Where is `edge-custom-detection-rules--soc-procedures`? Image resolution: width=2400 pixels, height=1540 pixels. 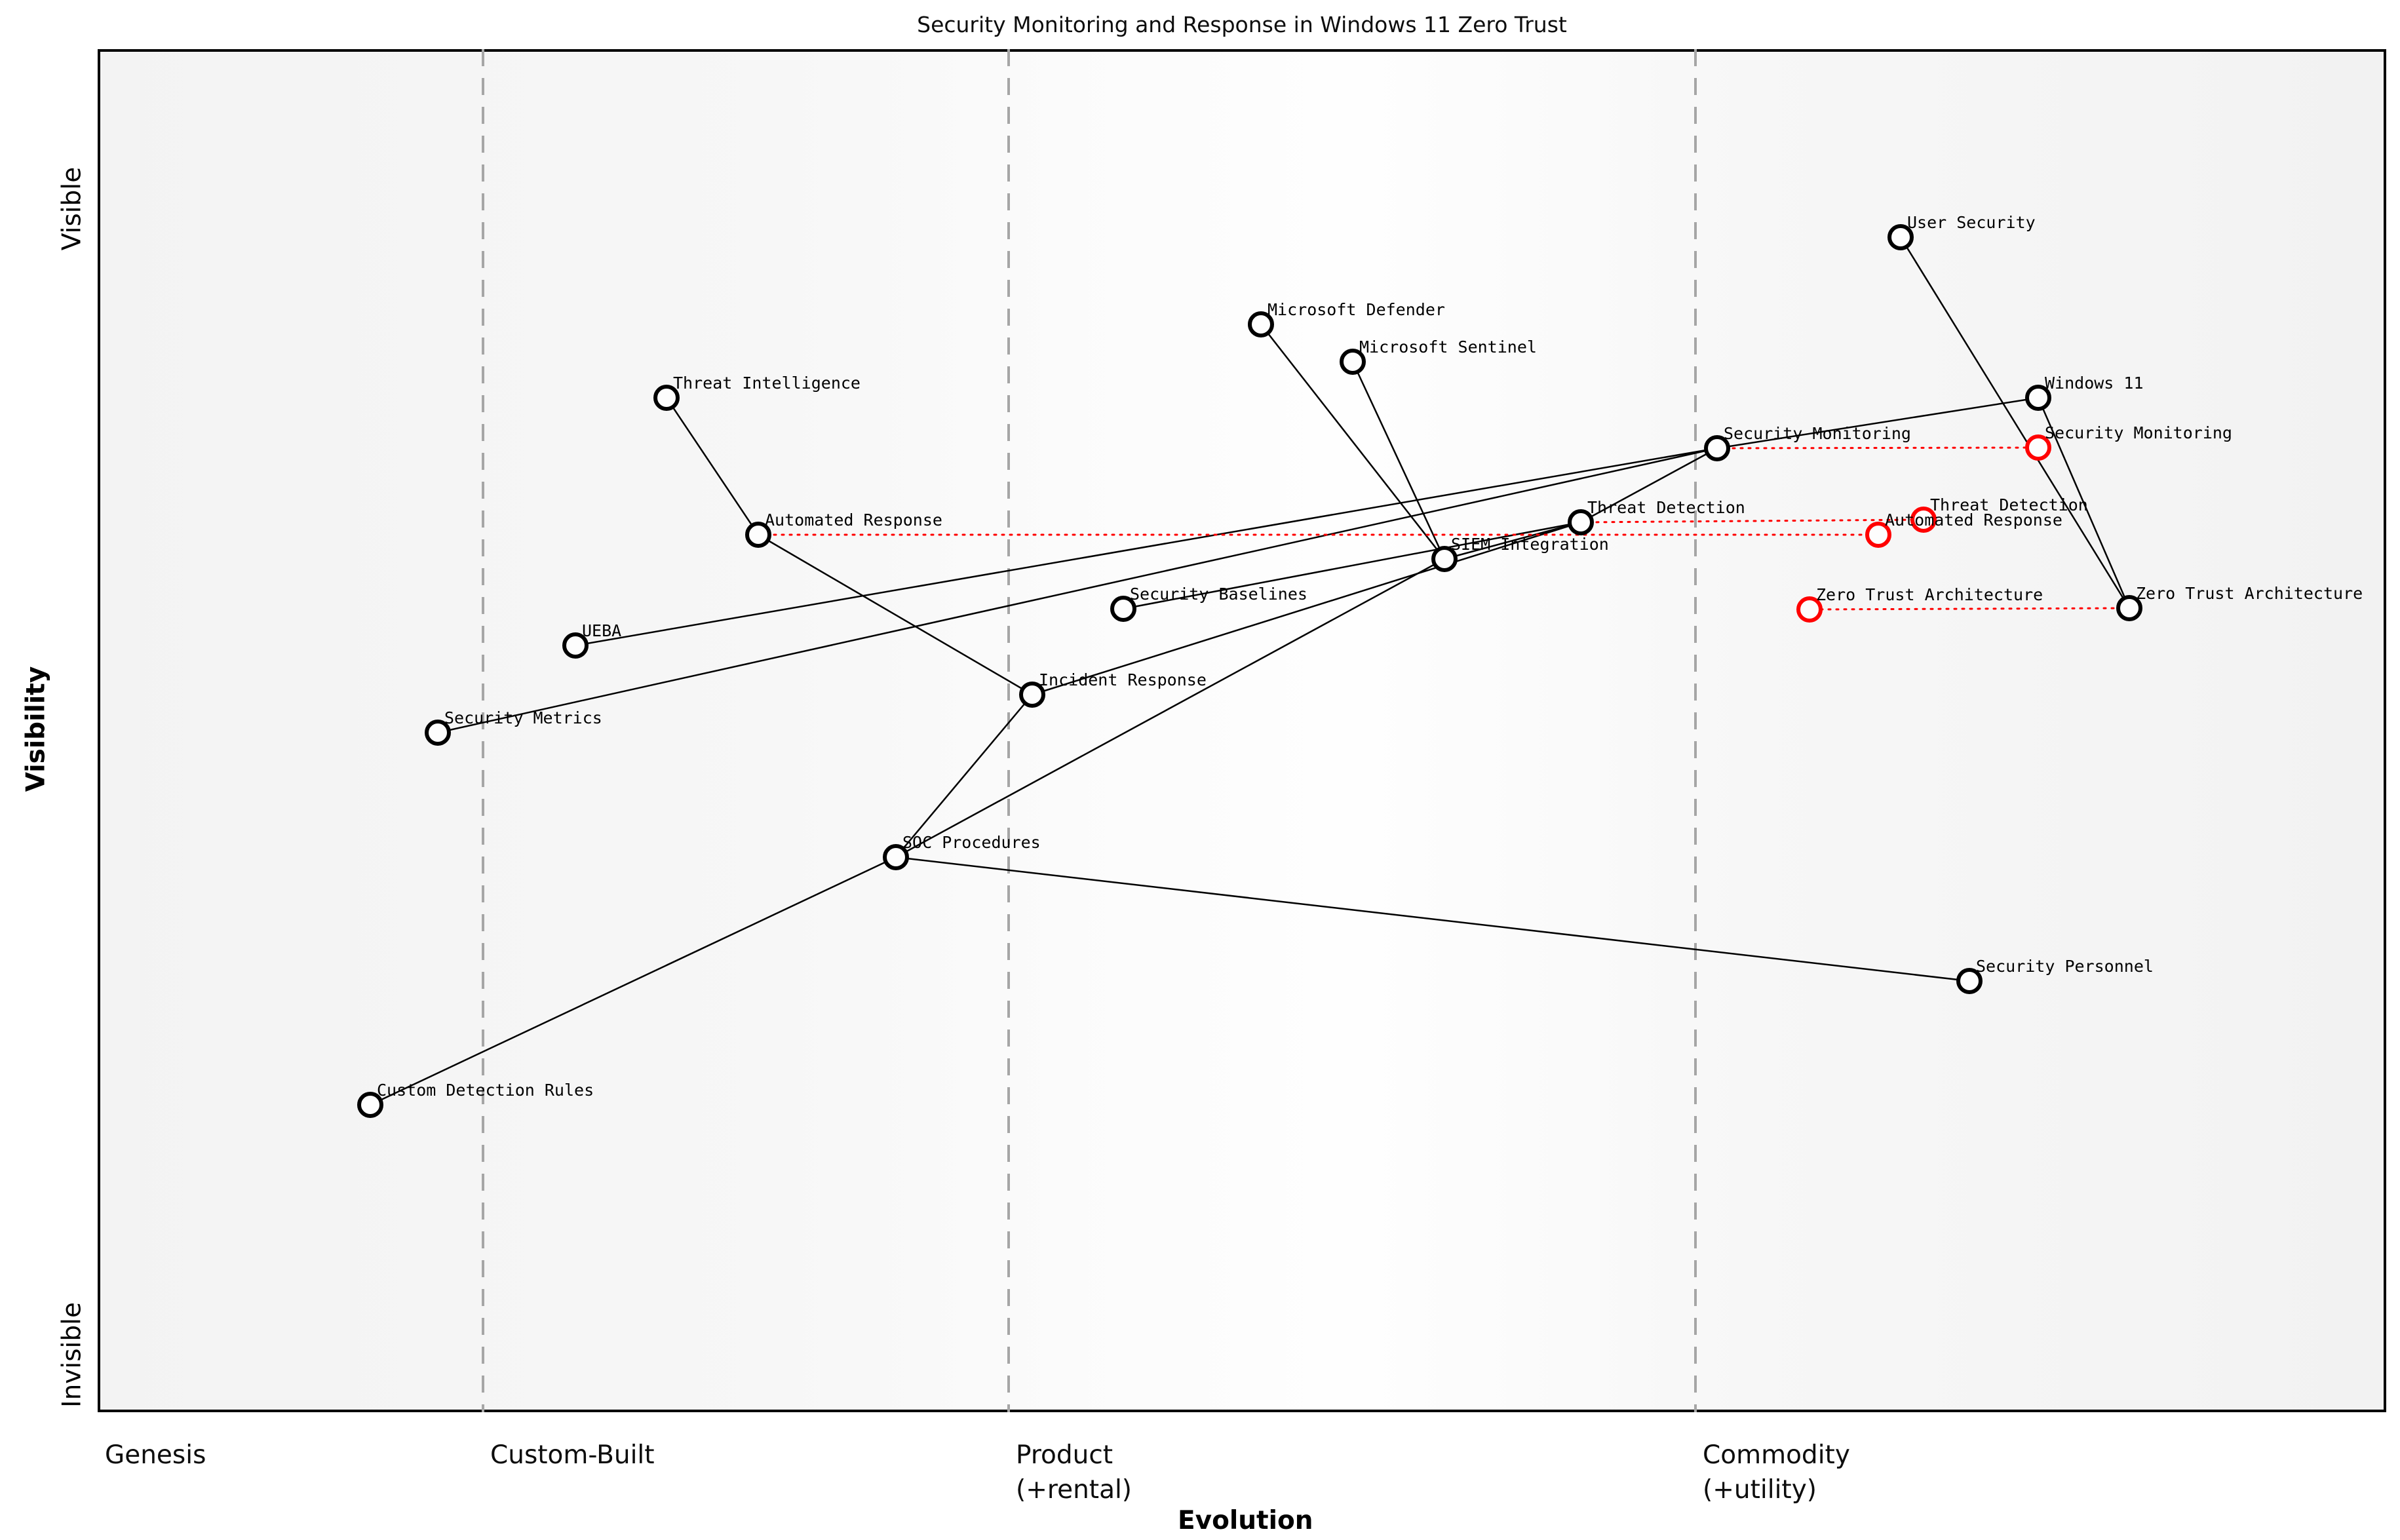
edge-custom-detection-rules--soc-procedures is located at coordinates (633, 981).